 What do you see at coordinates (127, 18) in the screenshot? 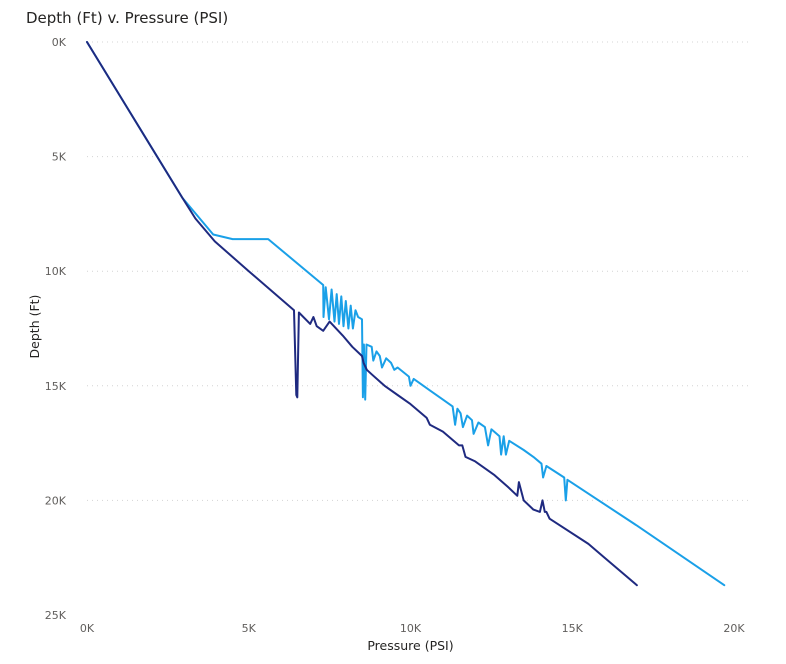
I see `chart-title: Depth (Ft) v. Pressure (PSI)` at bounding box center [127, 18].